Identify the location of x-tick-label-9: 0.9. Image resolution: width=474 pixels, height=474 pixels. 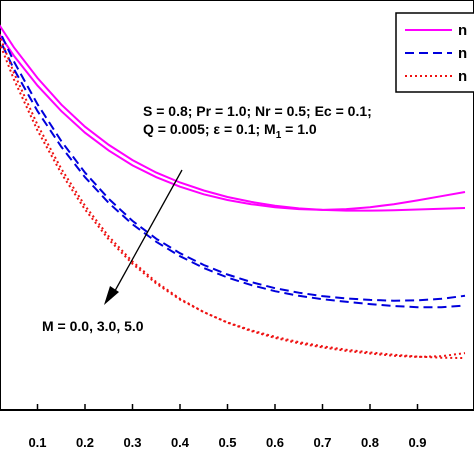
(417, 442).